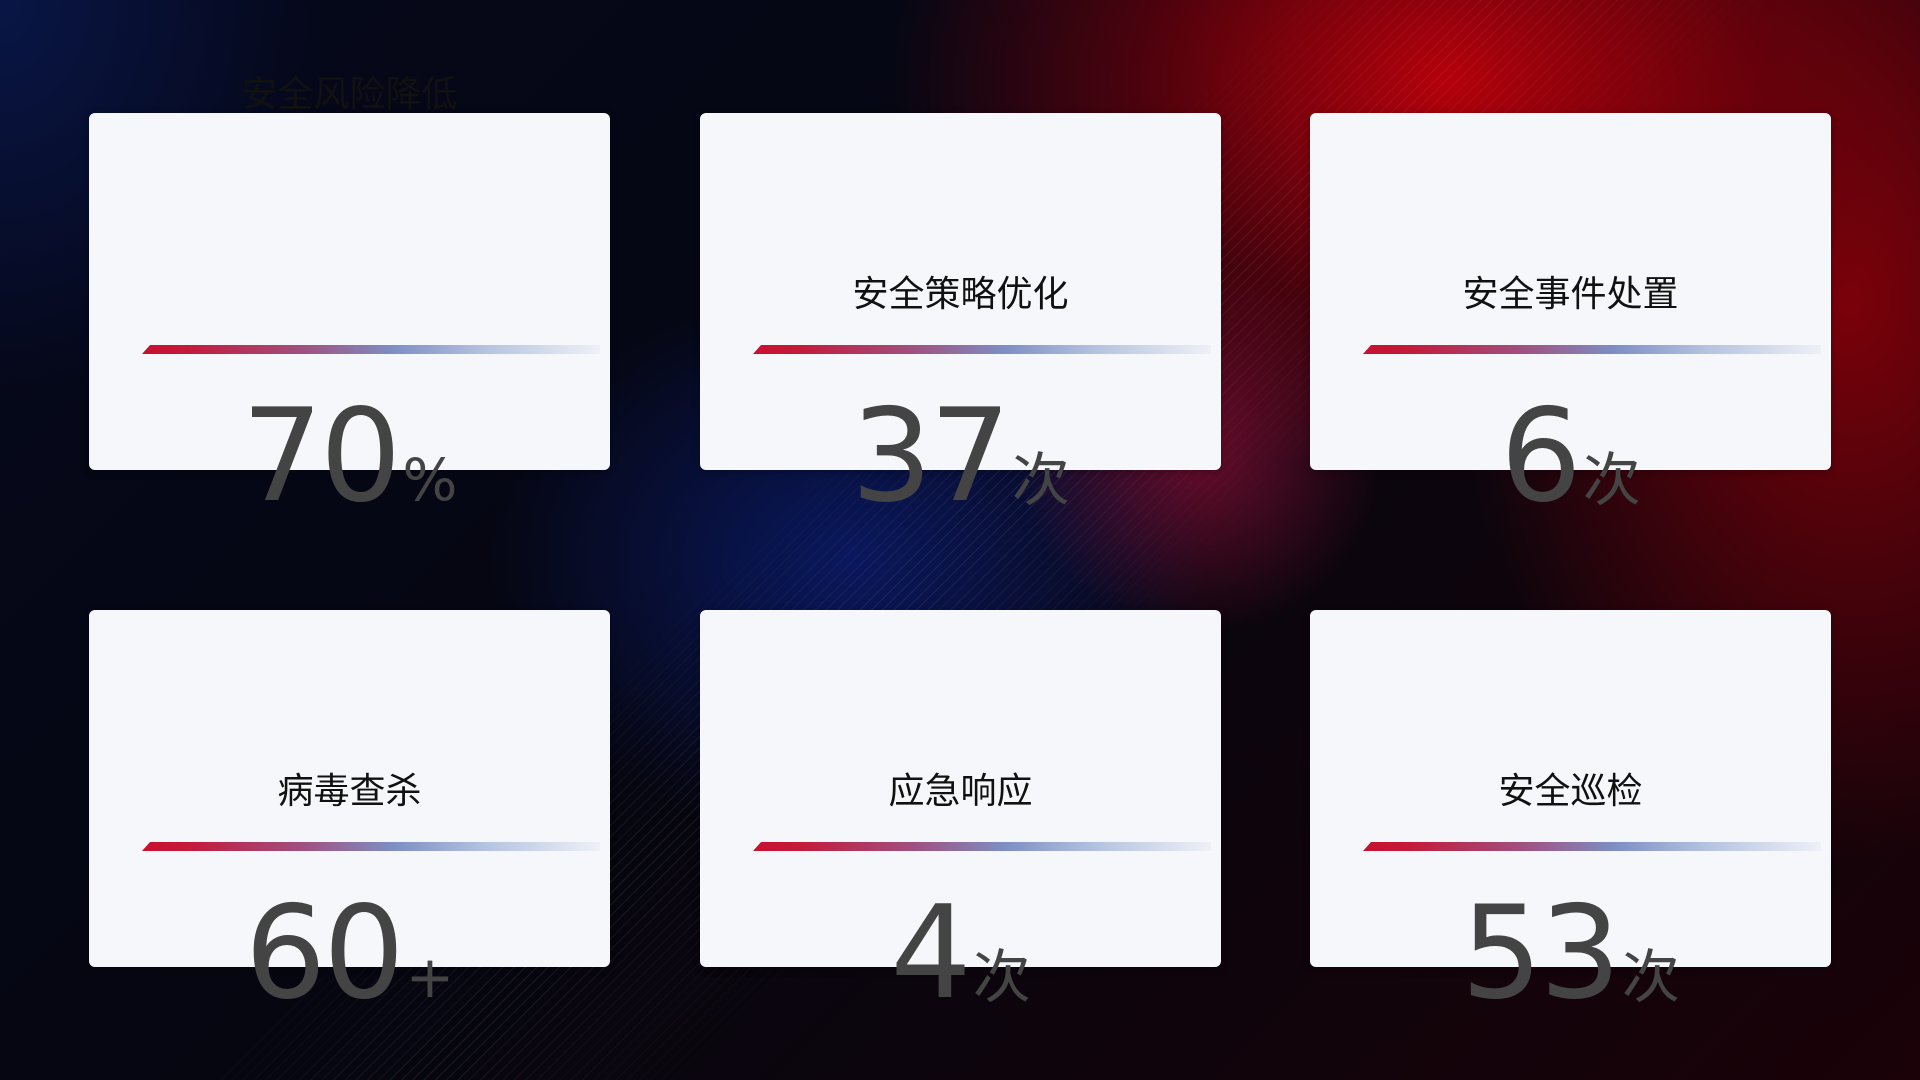  I want to click on card-value: 70%, so click(349, 457).